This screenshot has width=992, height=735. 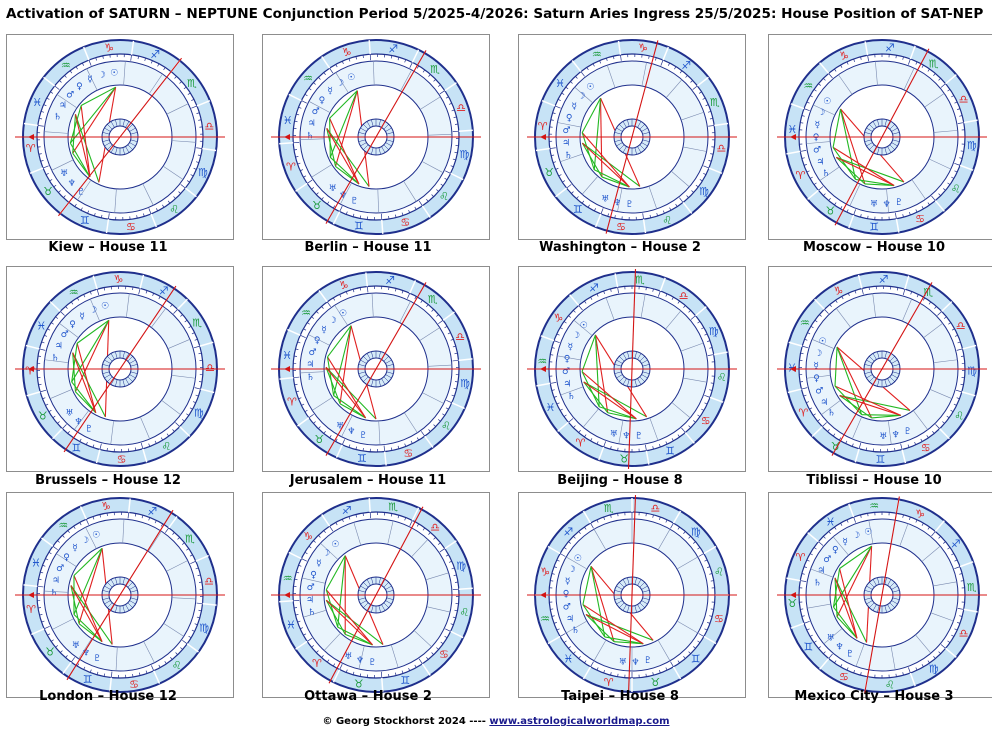 I want to click on zodiac-sign-glyph: ♏, so click(x=433, y=299).